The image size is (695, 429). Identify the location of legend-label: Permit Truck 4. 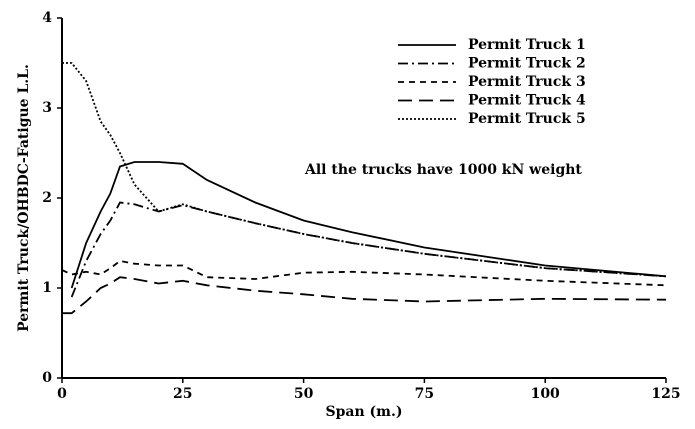
(527, 101).